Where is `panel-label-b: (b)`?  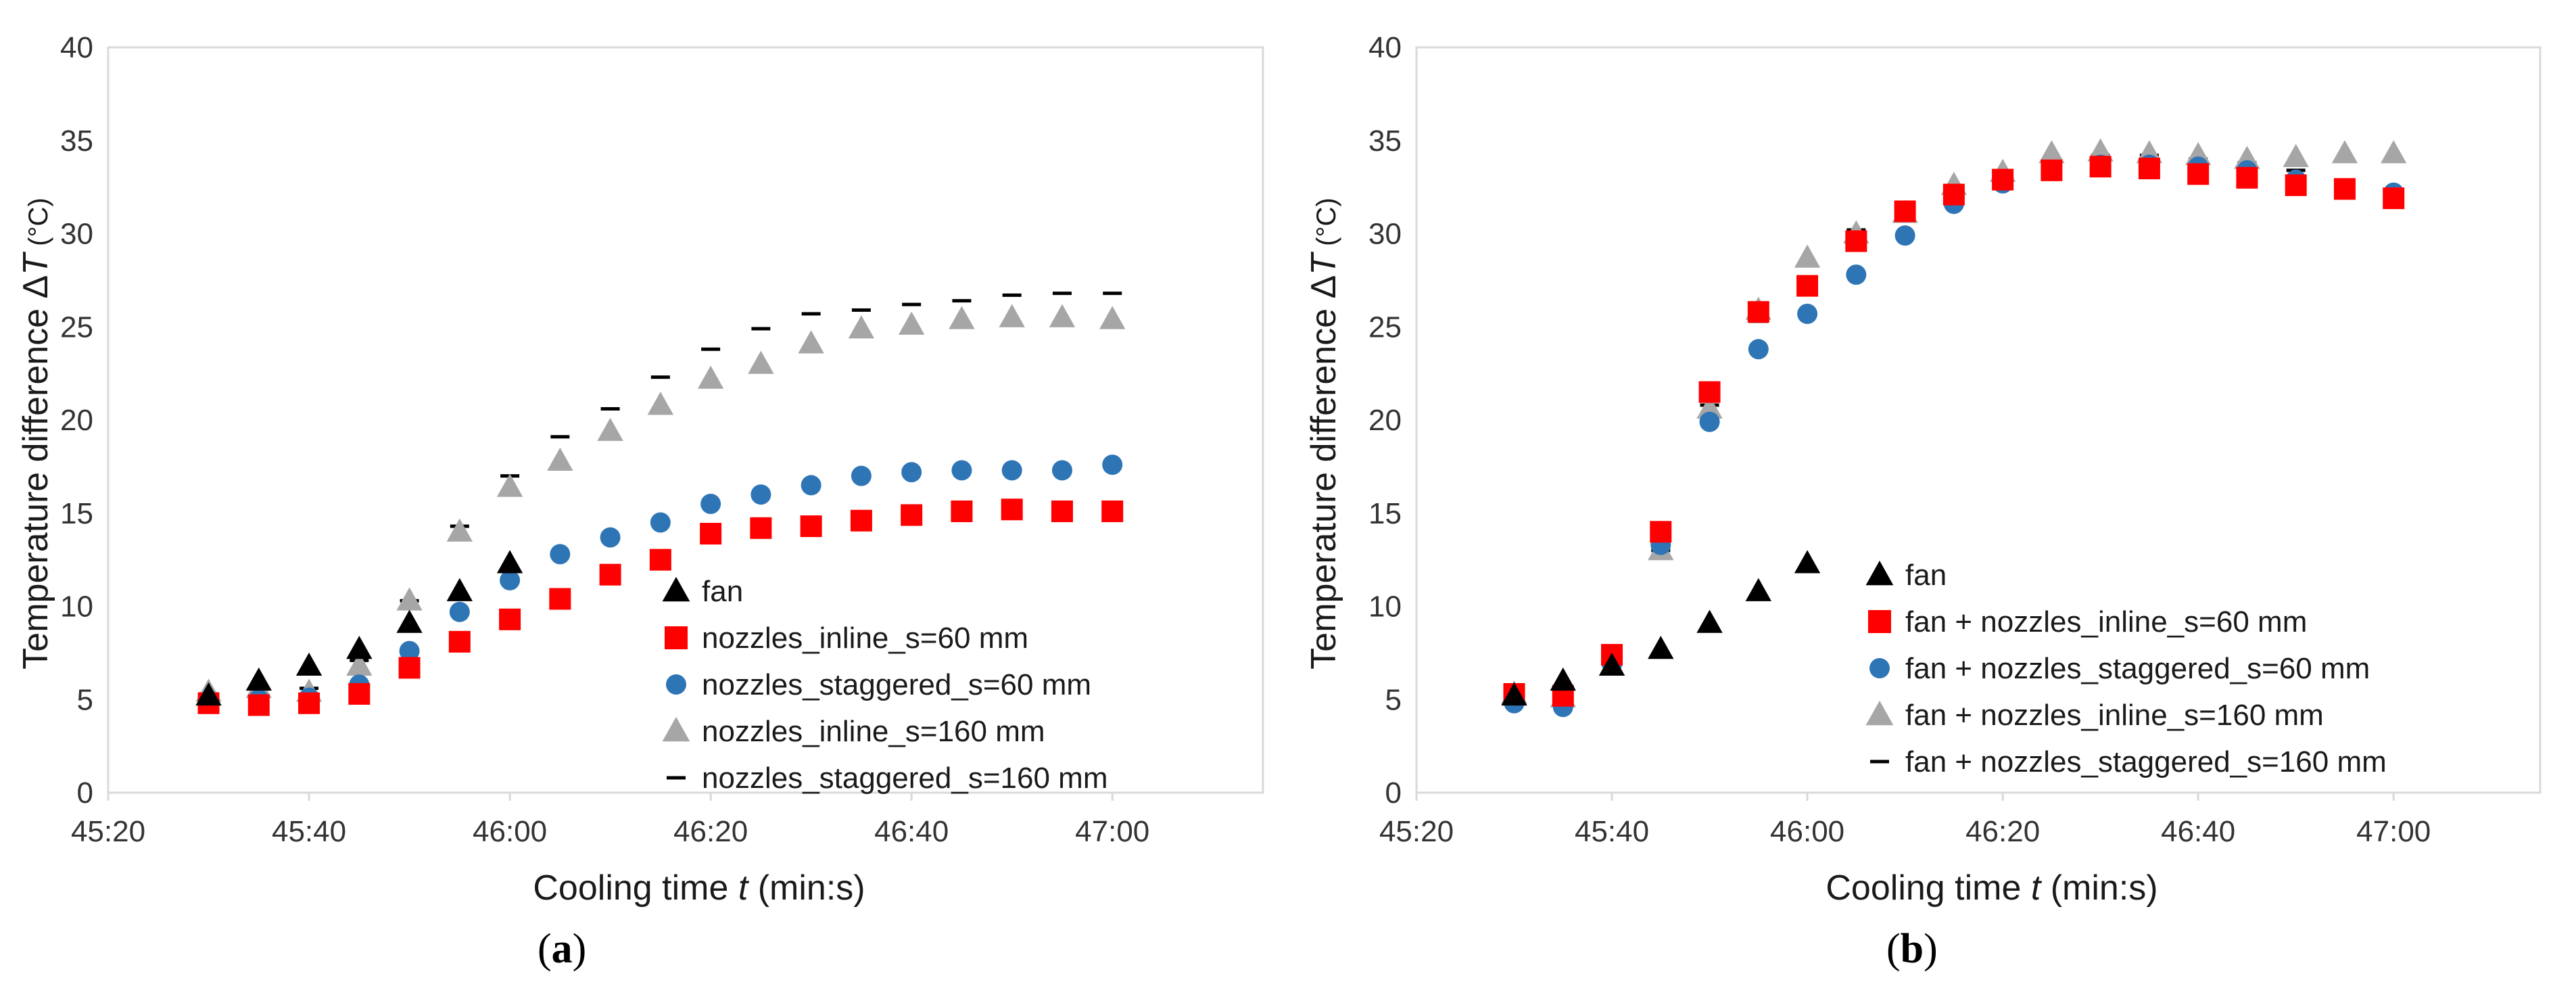 panel-label-b: (b) is located at coordinates (1912, 949).